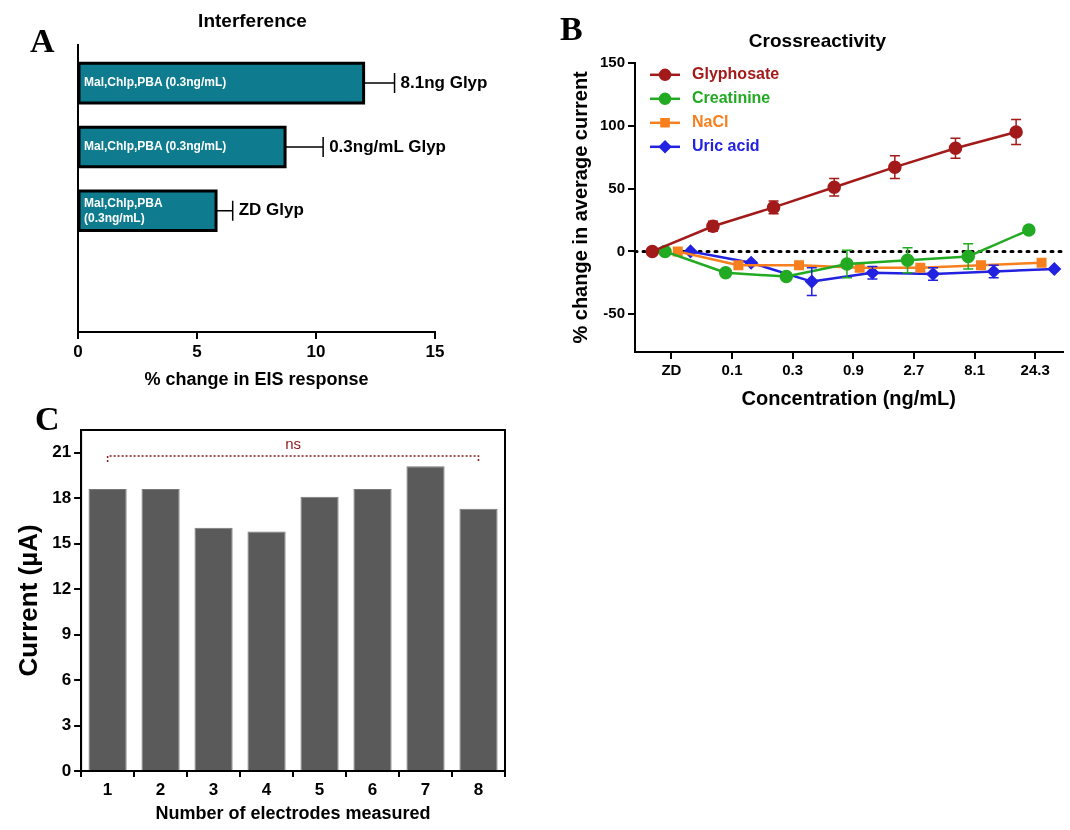  Describe the element at coordinates (42, 41) in the screenshot. I see `text: A` at that location.